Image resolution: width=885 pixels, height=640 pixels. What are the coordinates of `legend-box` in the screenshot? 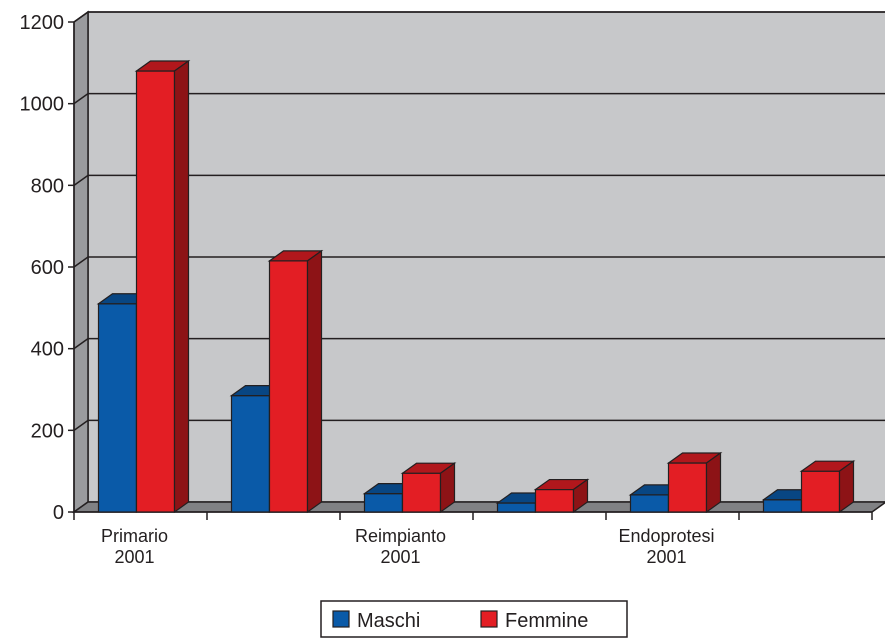 It's located at (474, 619).